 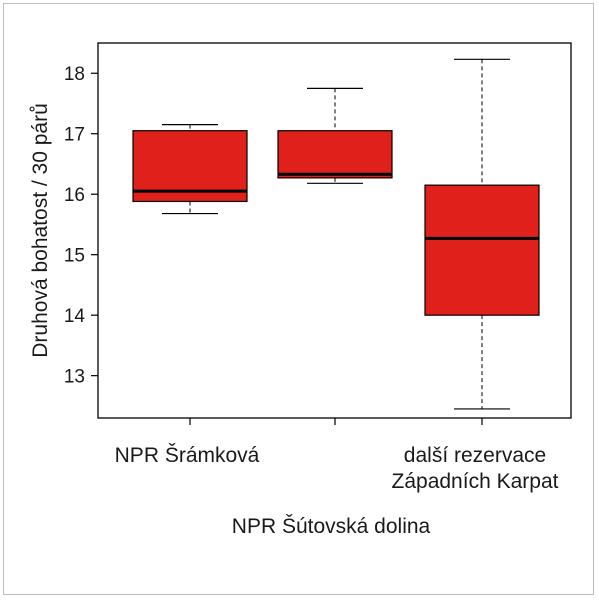 What do you see at coordinates (81, 226) in the screenshot?
I see `y-axis: 13 14 15 16 17 18` at bounding box center [81, 226].